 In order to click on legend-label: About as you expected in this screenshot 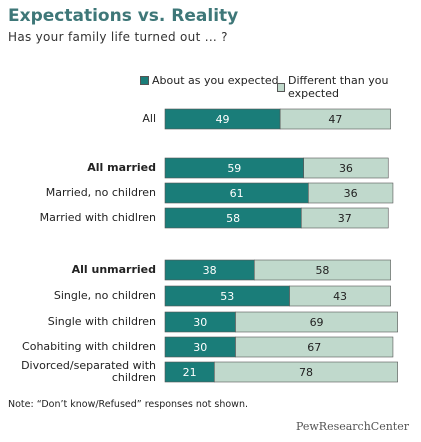, I will do `click(215, 80)`.